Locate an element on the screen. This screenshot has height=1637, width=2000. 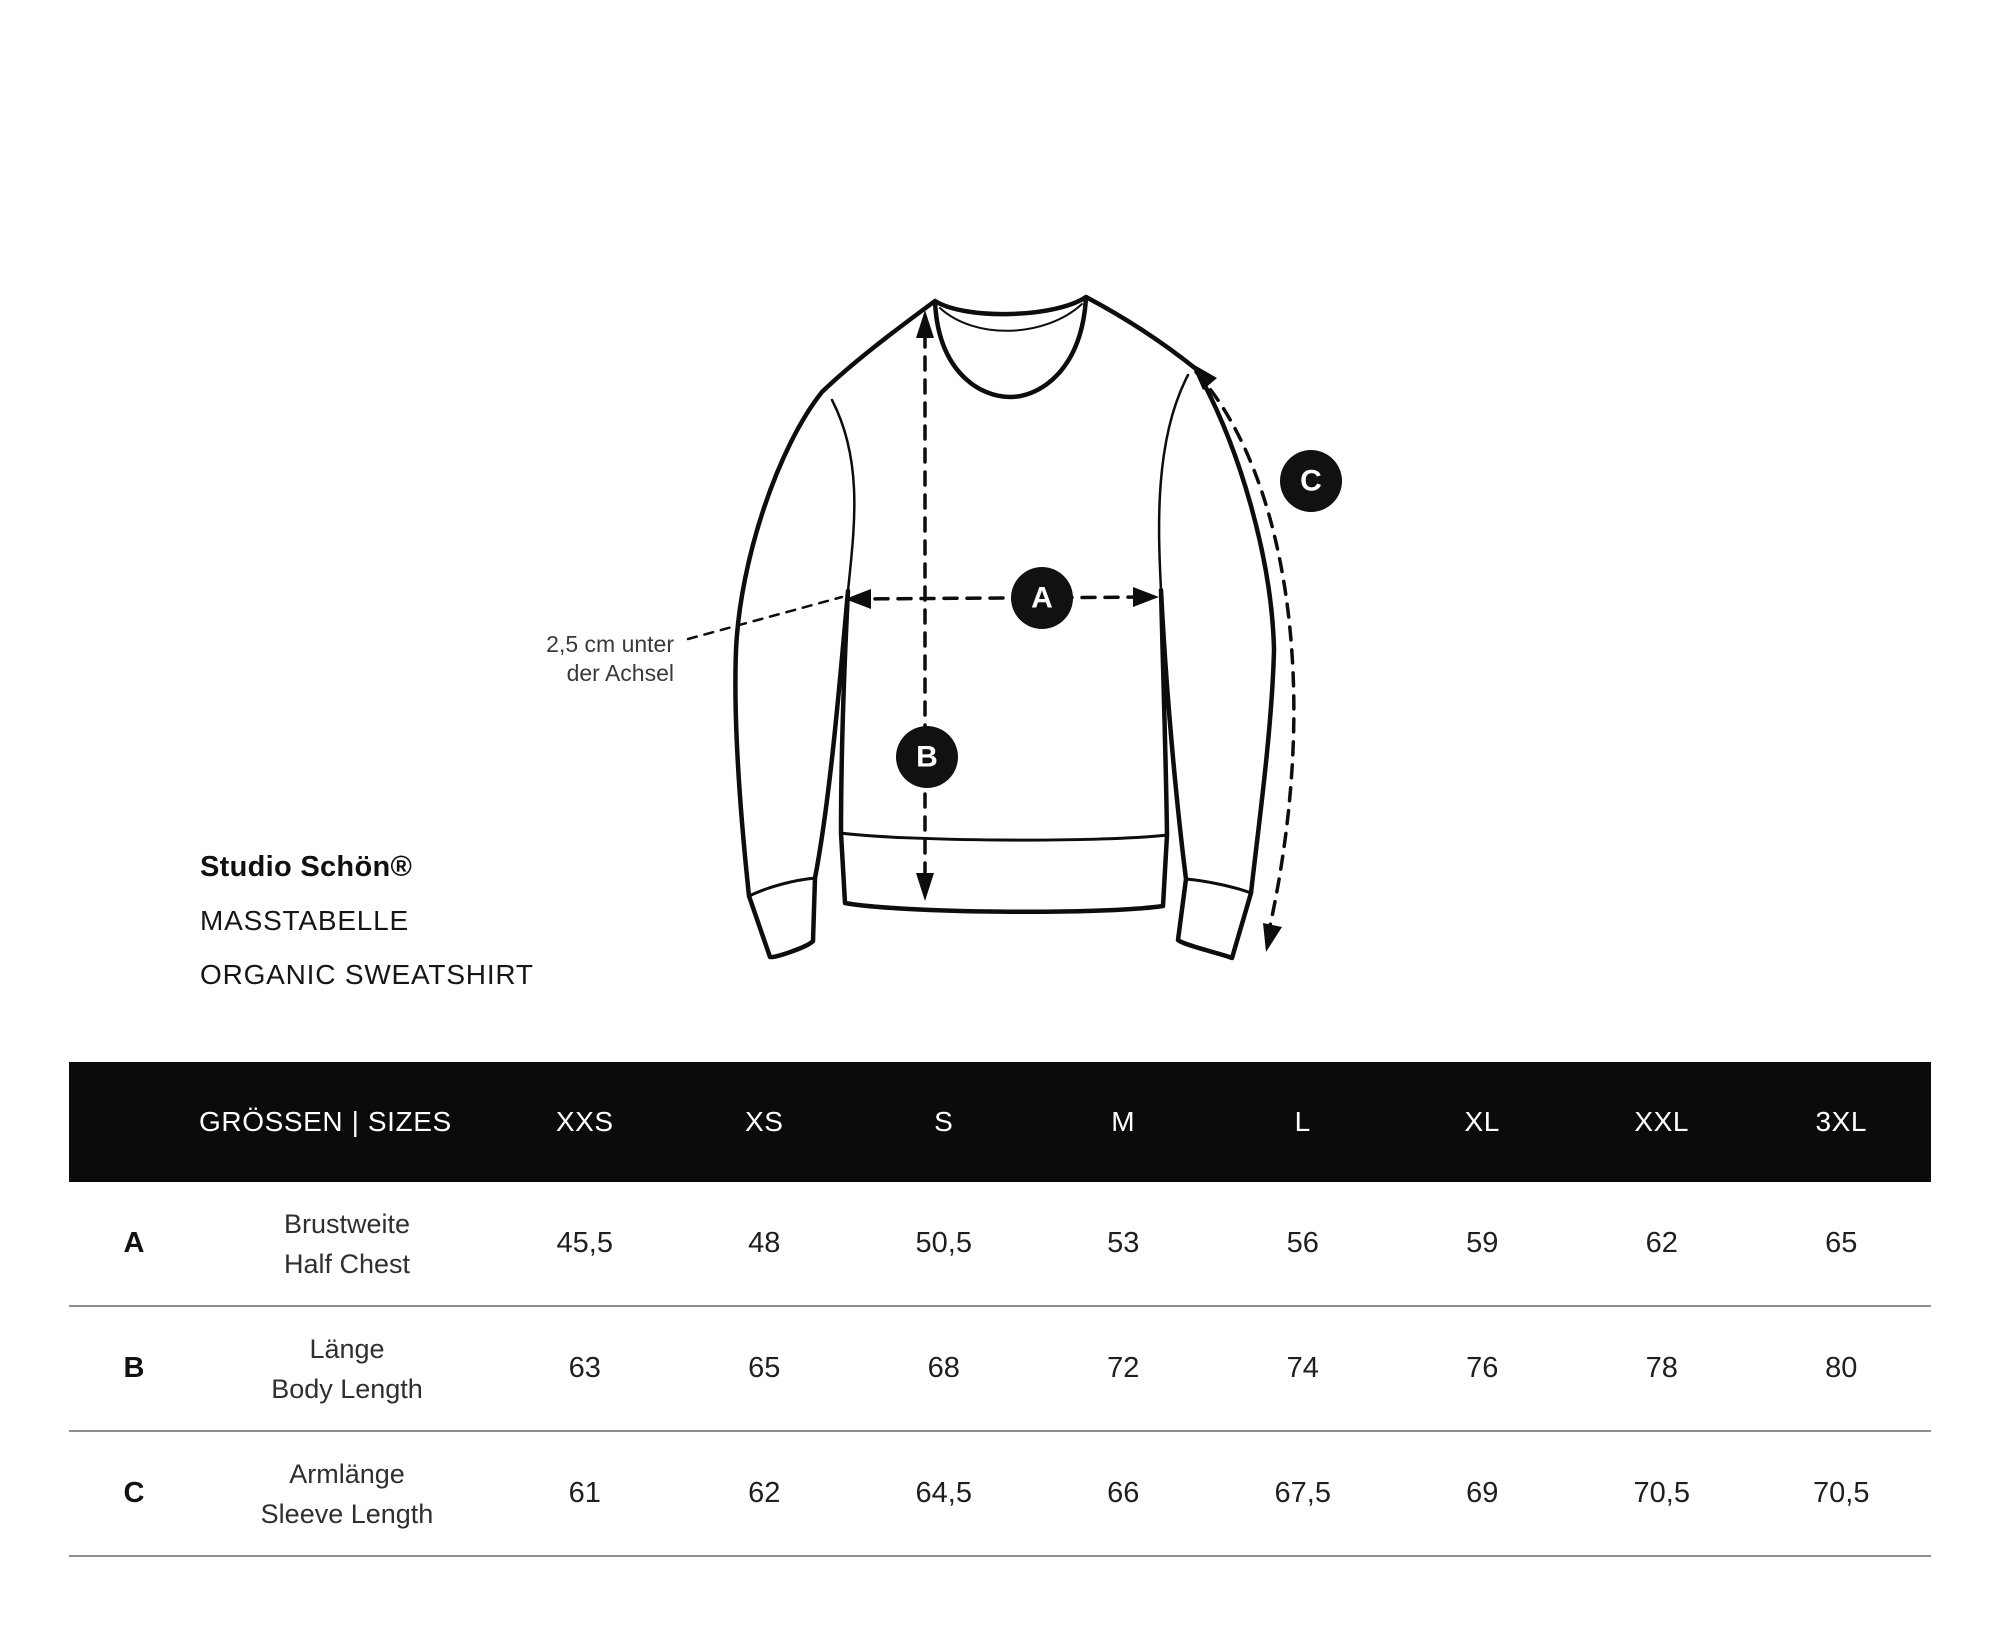
sweatshirt-outline is located at coordinates (1005, 627).